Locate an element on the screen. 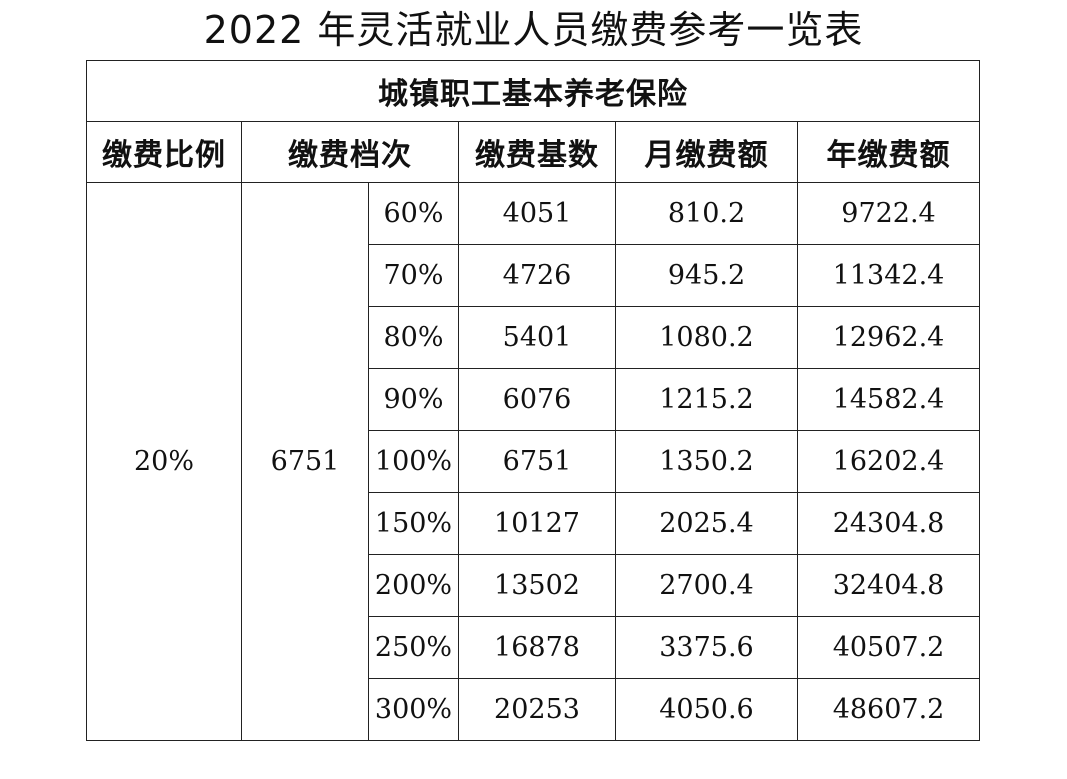 Image resolution: width=1067 pixels, height=779 pixels. annual-cell: 16202.4 is located at coordinates (888, 461).